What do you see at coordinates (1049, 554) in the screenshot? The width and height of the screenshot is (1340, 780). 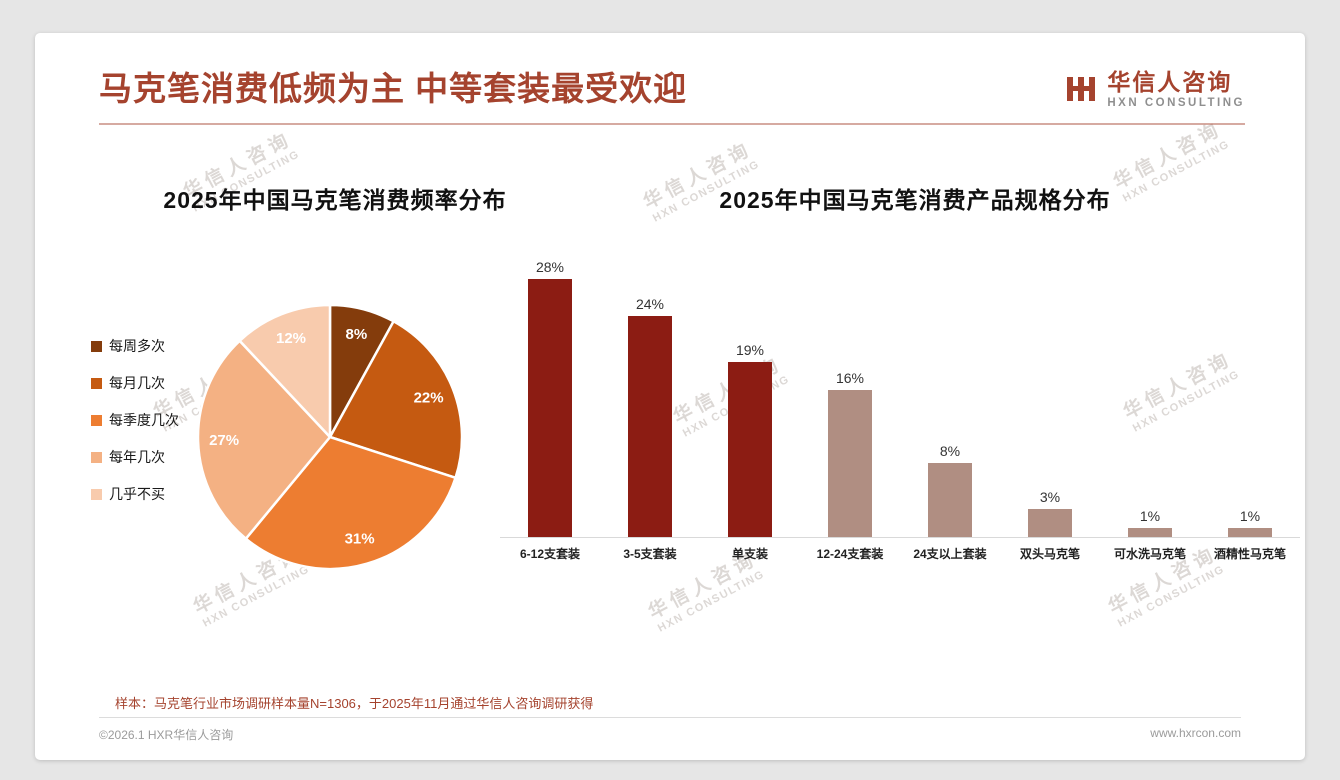 I see `bar-category-label: 双头马克笔` at bounding box center [1049, 554].